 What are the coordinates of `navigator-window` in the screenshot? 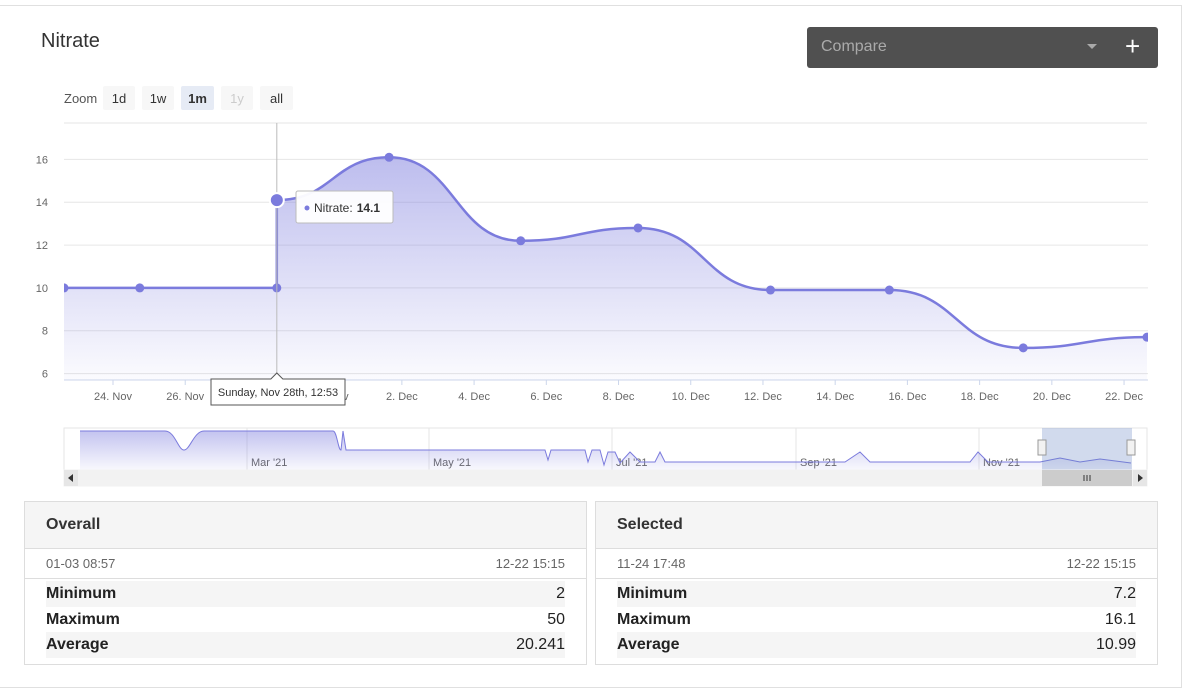 It's located at (1087, 449).